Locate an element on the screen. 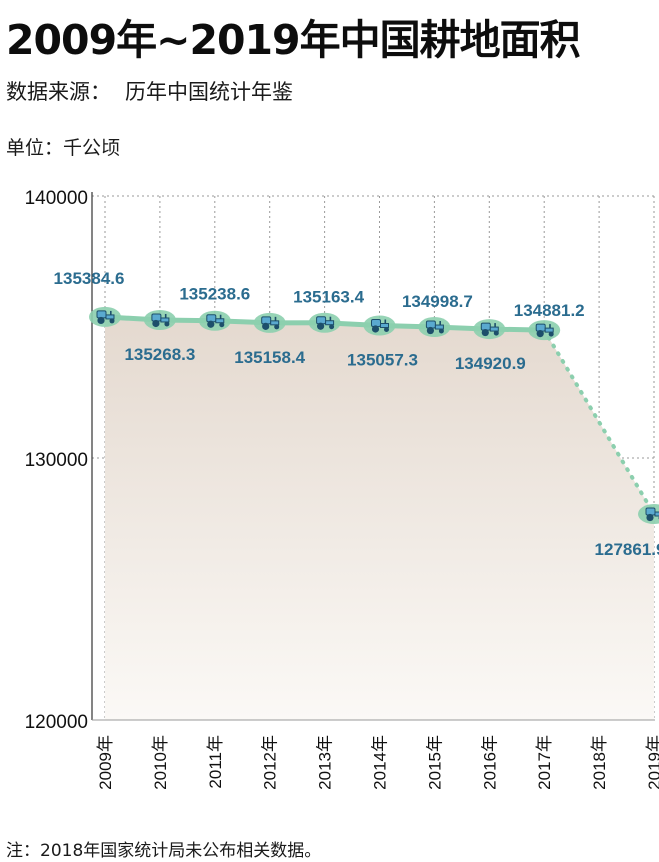 The image size is (659, 862). source-label: 数据来源： is located at coordinates (58, 92).